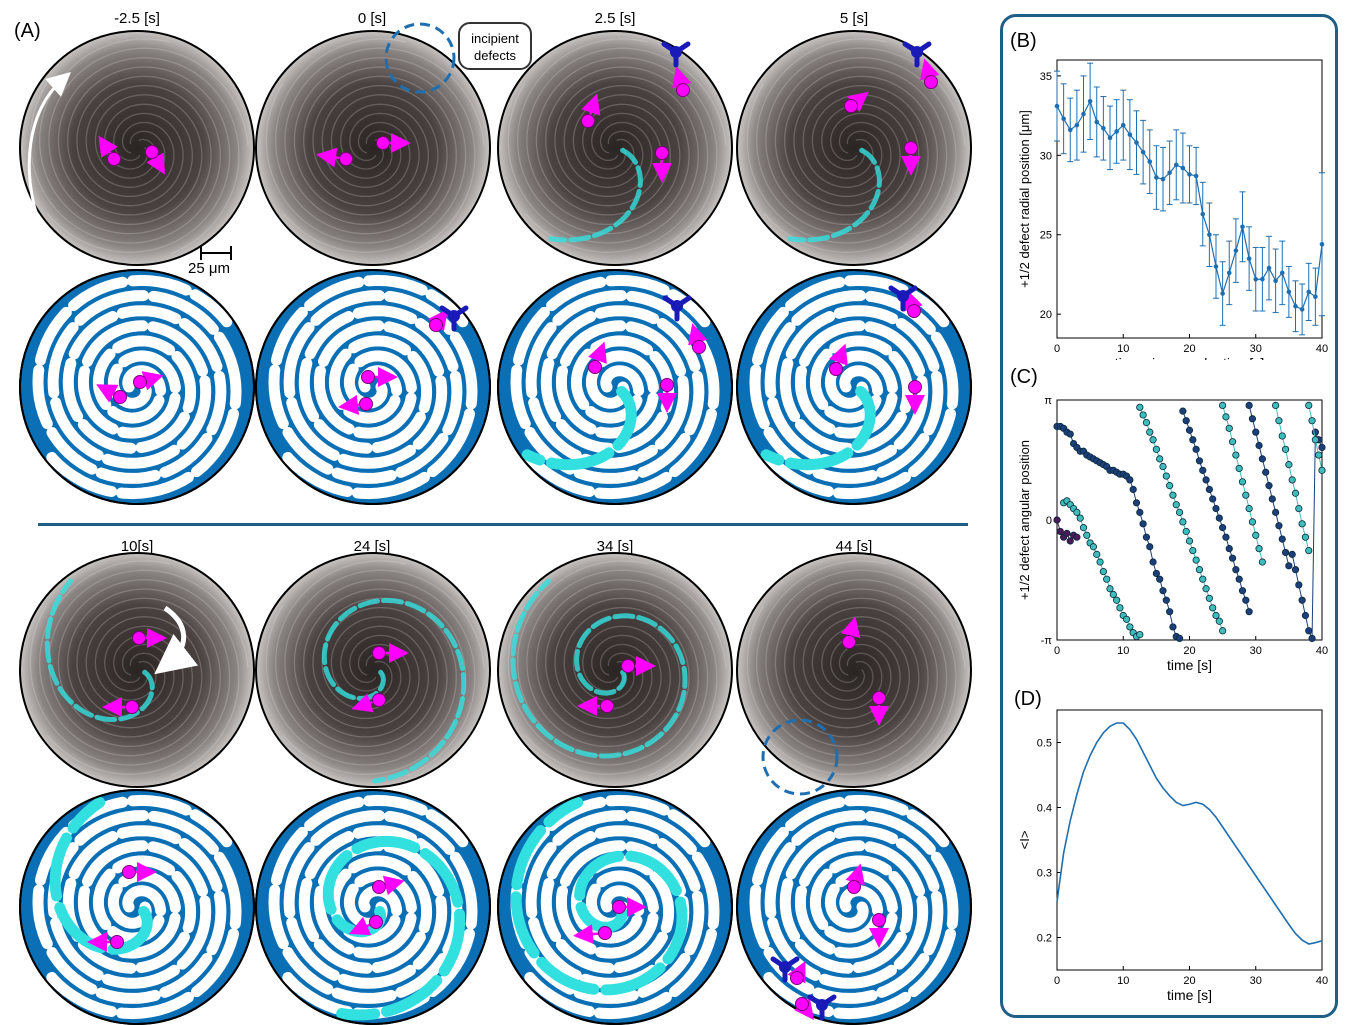 The width and height of the screenshot is (1347, 1025). I want to click on y-tick-label: π, so click(1048, 401).